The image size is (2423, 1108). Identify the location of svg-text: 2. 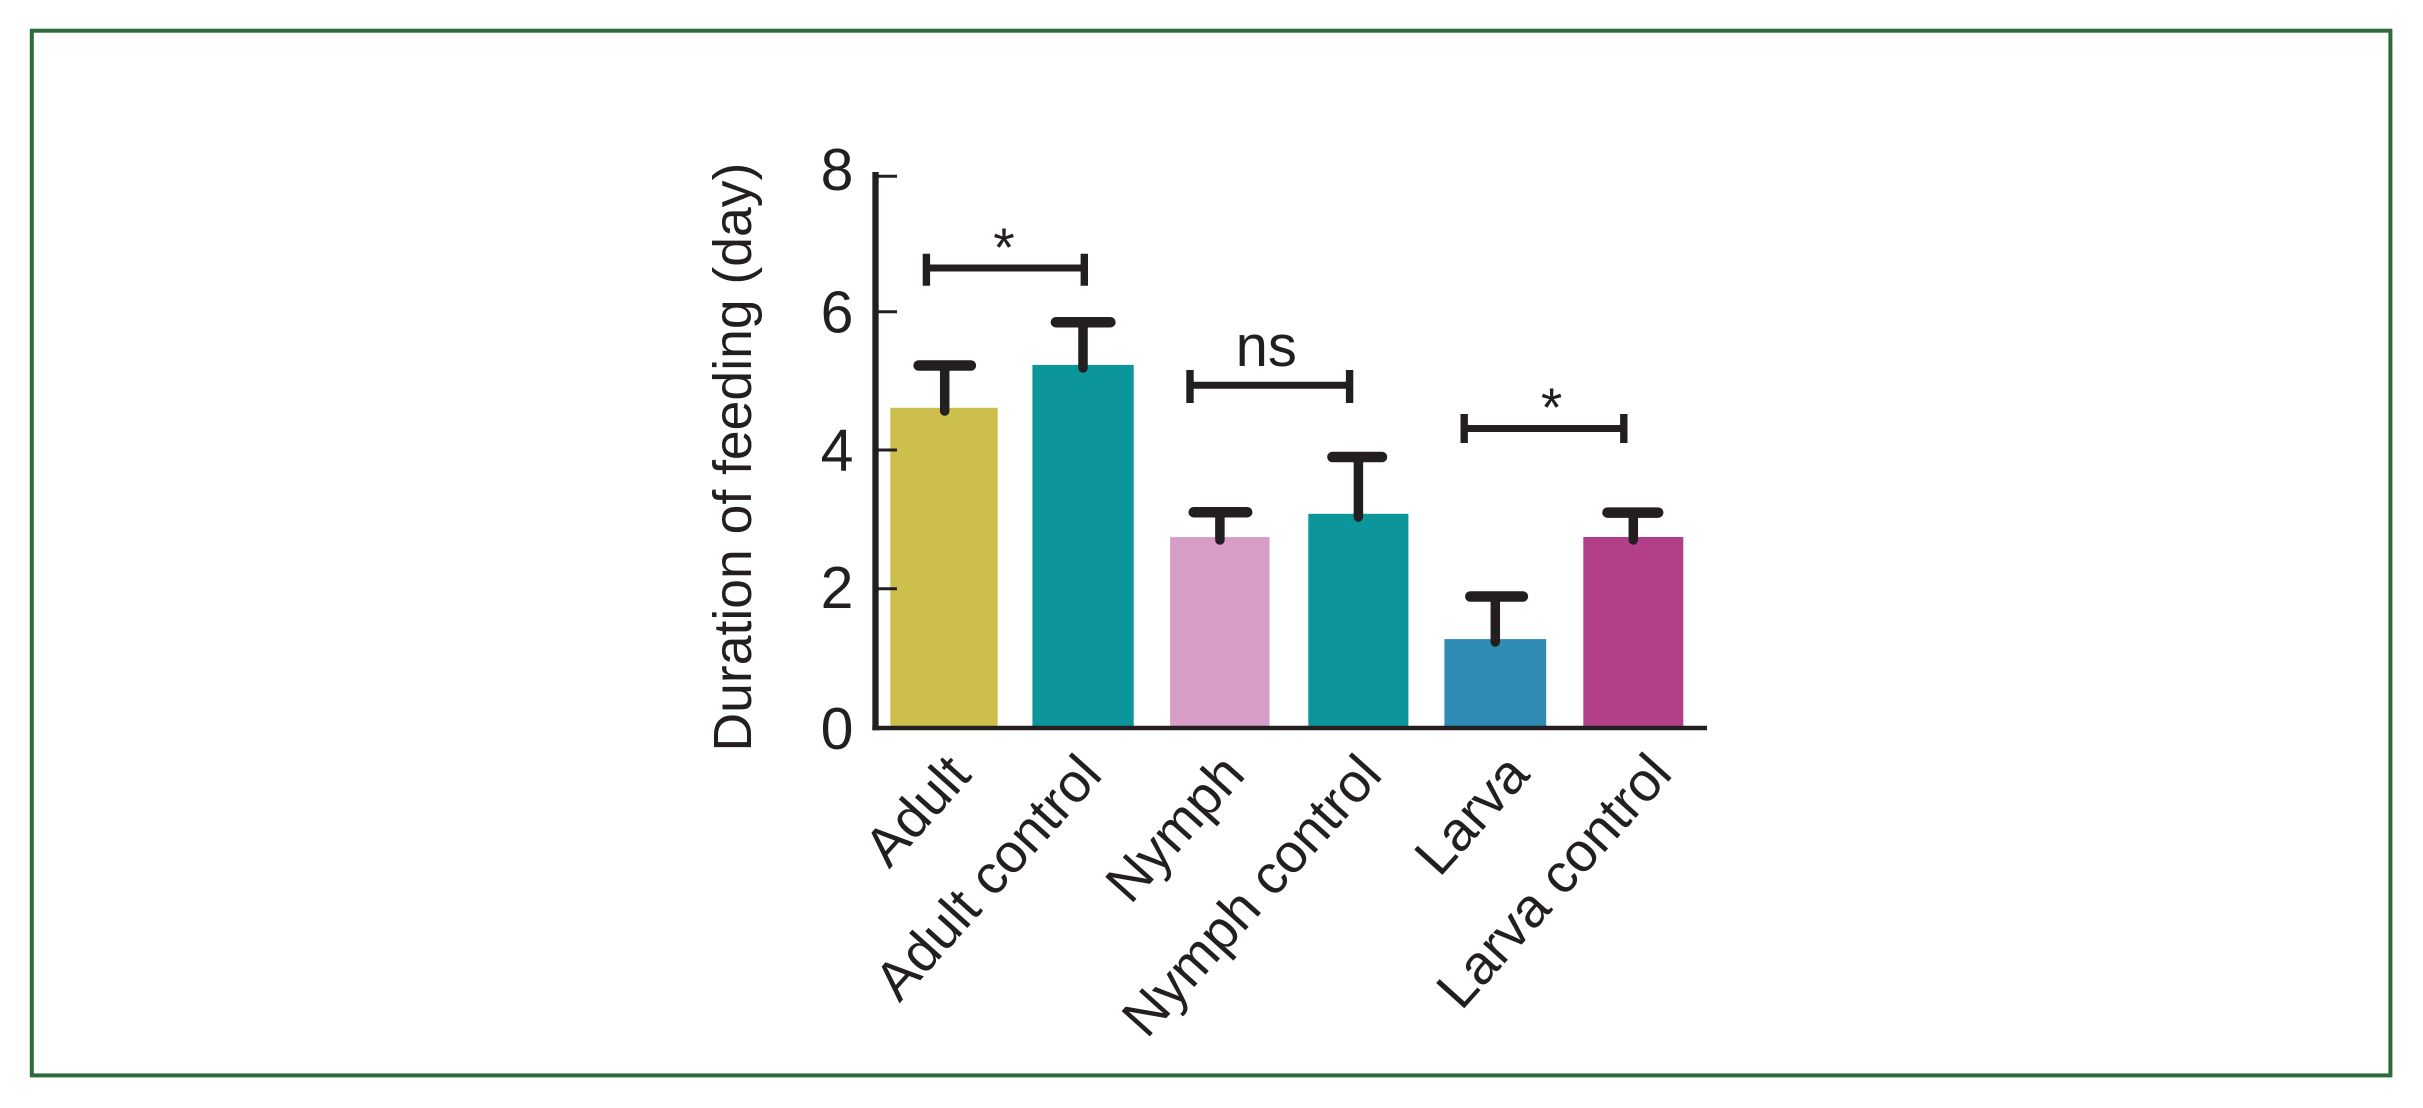
(837, 588).